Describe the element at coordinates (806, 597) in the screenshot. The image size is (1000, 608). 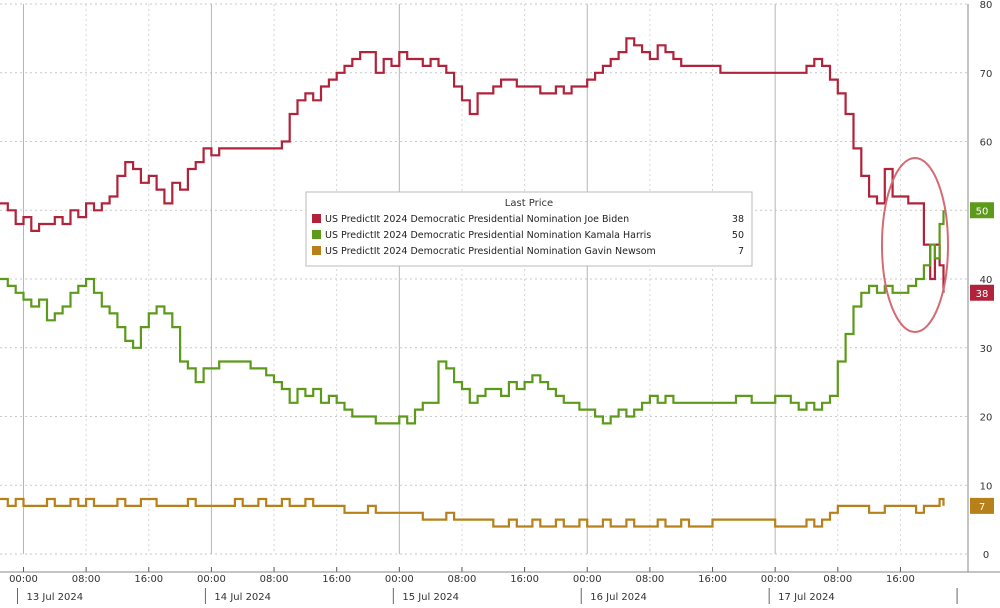
I see `x-date-label: 17 Jul 2024` at that location.